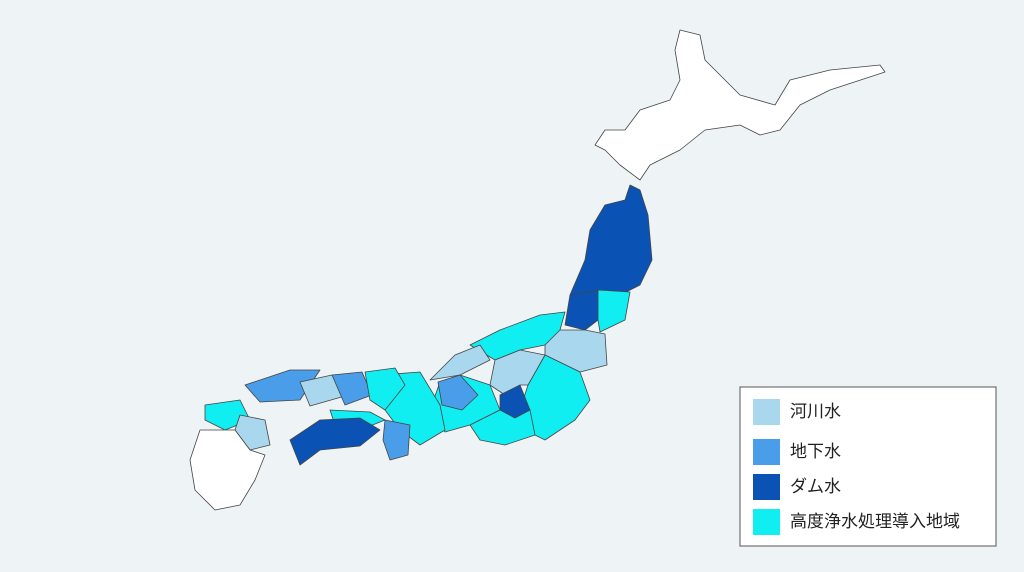 The height and width of the screenshot is (572, 1024). What do you see at coordinates (815, 487) in the screenshot?
I see `legend-label: ダム水` at bounding box center [815, 487].